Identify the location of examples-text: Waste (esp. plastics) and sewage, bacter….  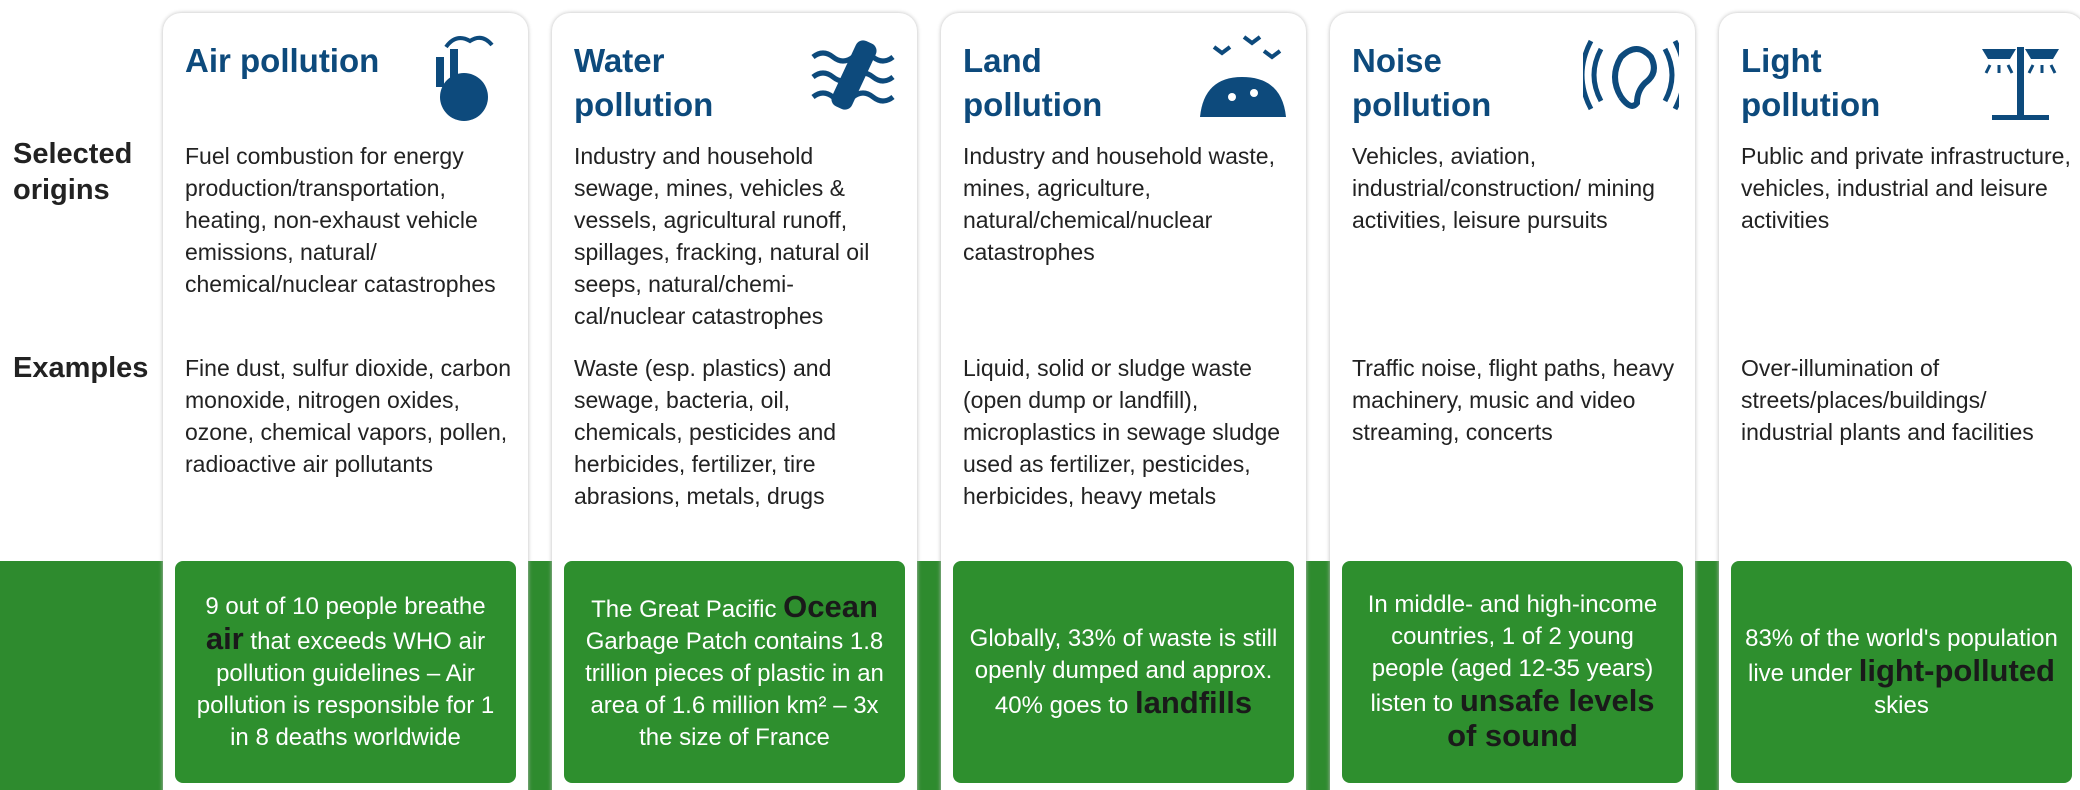
(705, 432).